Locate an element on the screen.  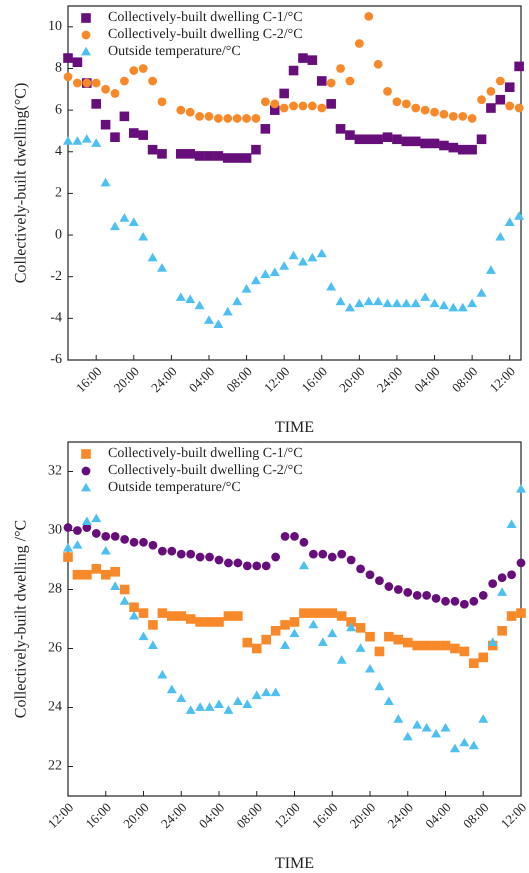
legend-label: Collectively-built dwelling C-2/°C is located at coordinates (205, 470).